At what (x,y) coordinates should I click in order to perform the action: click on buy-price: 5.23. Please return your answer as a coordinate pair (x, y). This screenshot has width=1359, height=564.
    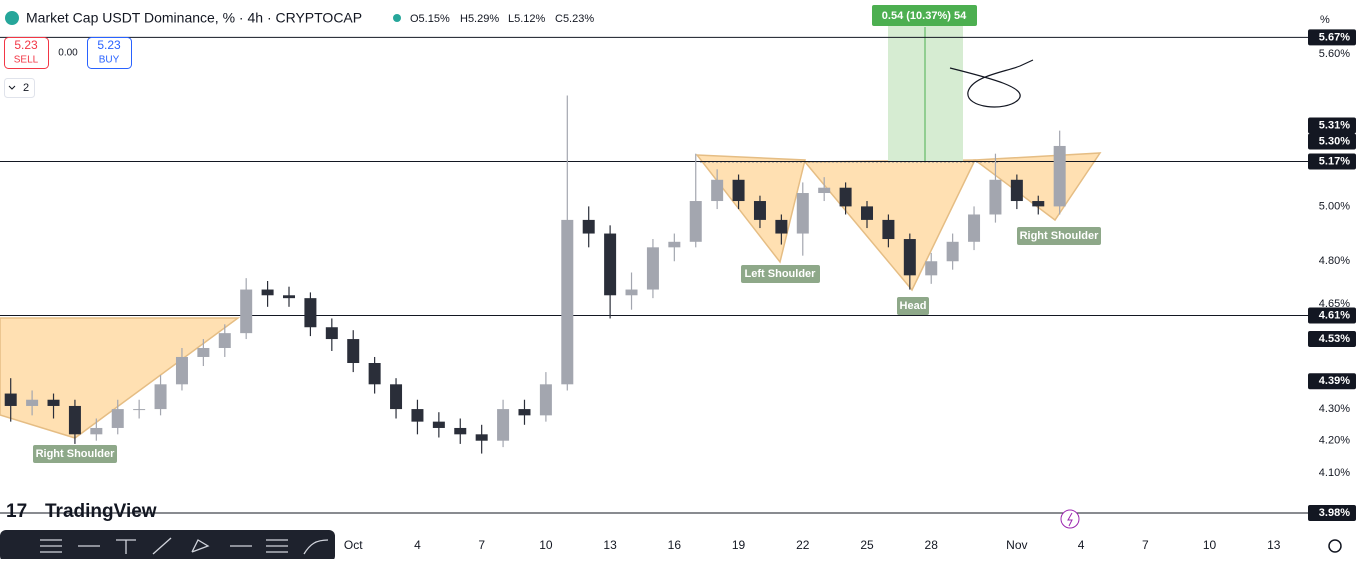
    Looking at the image, I should click on (109, 45).